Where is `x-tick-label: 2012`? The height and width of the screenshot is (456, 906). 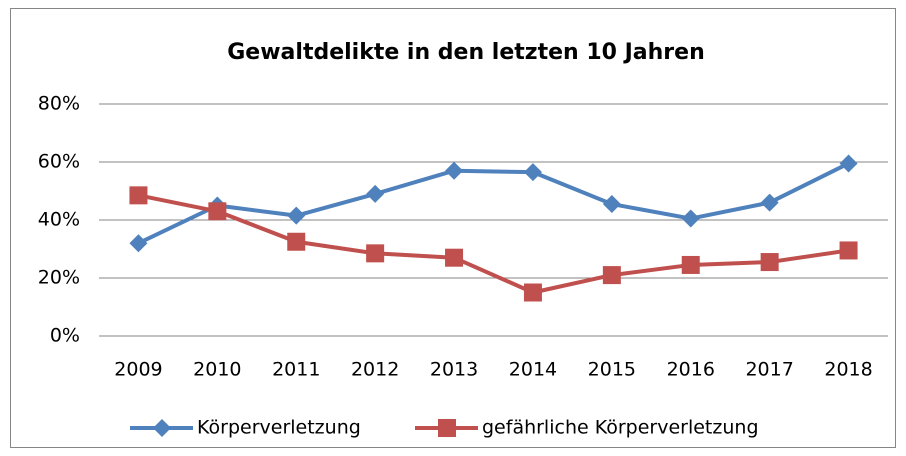 x-tick-label: 2012 is located at coordinates (375, 370).